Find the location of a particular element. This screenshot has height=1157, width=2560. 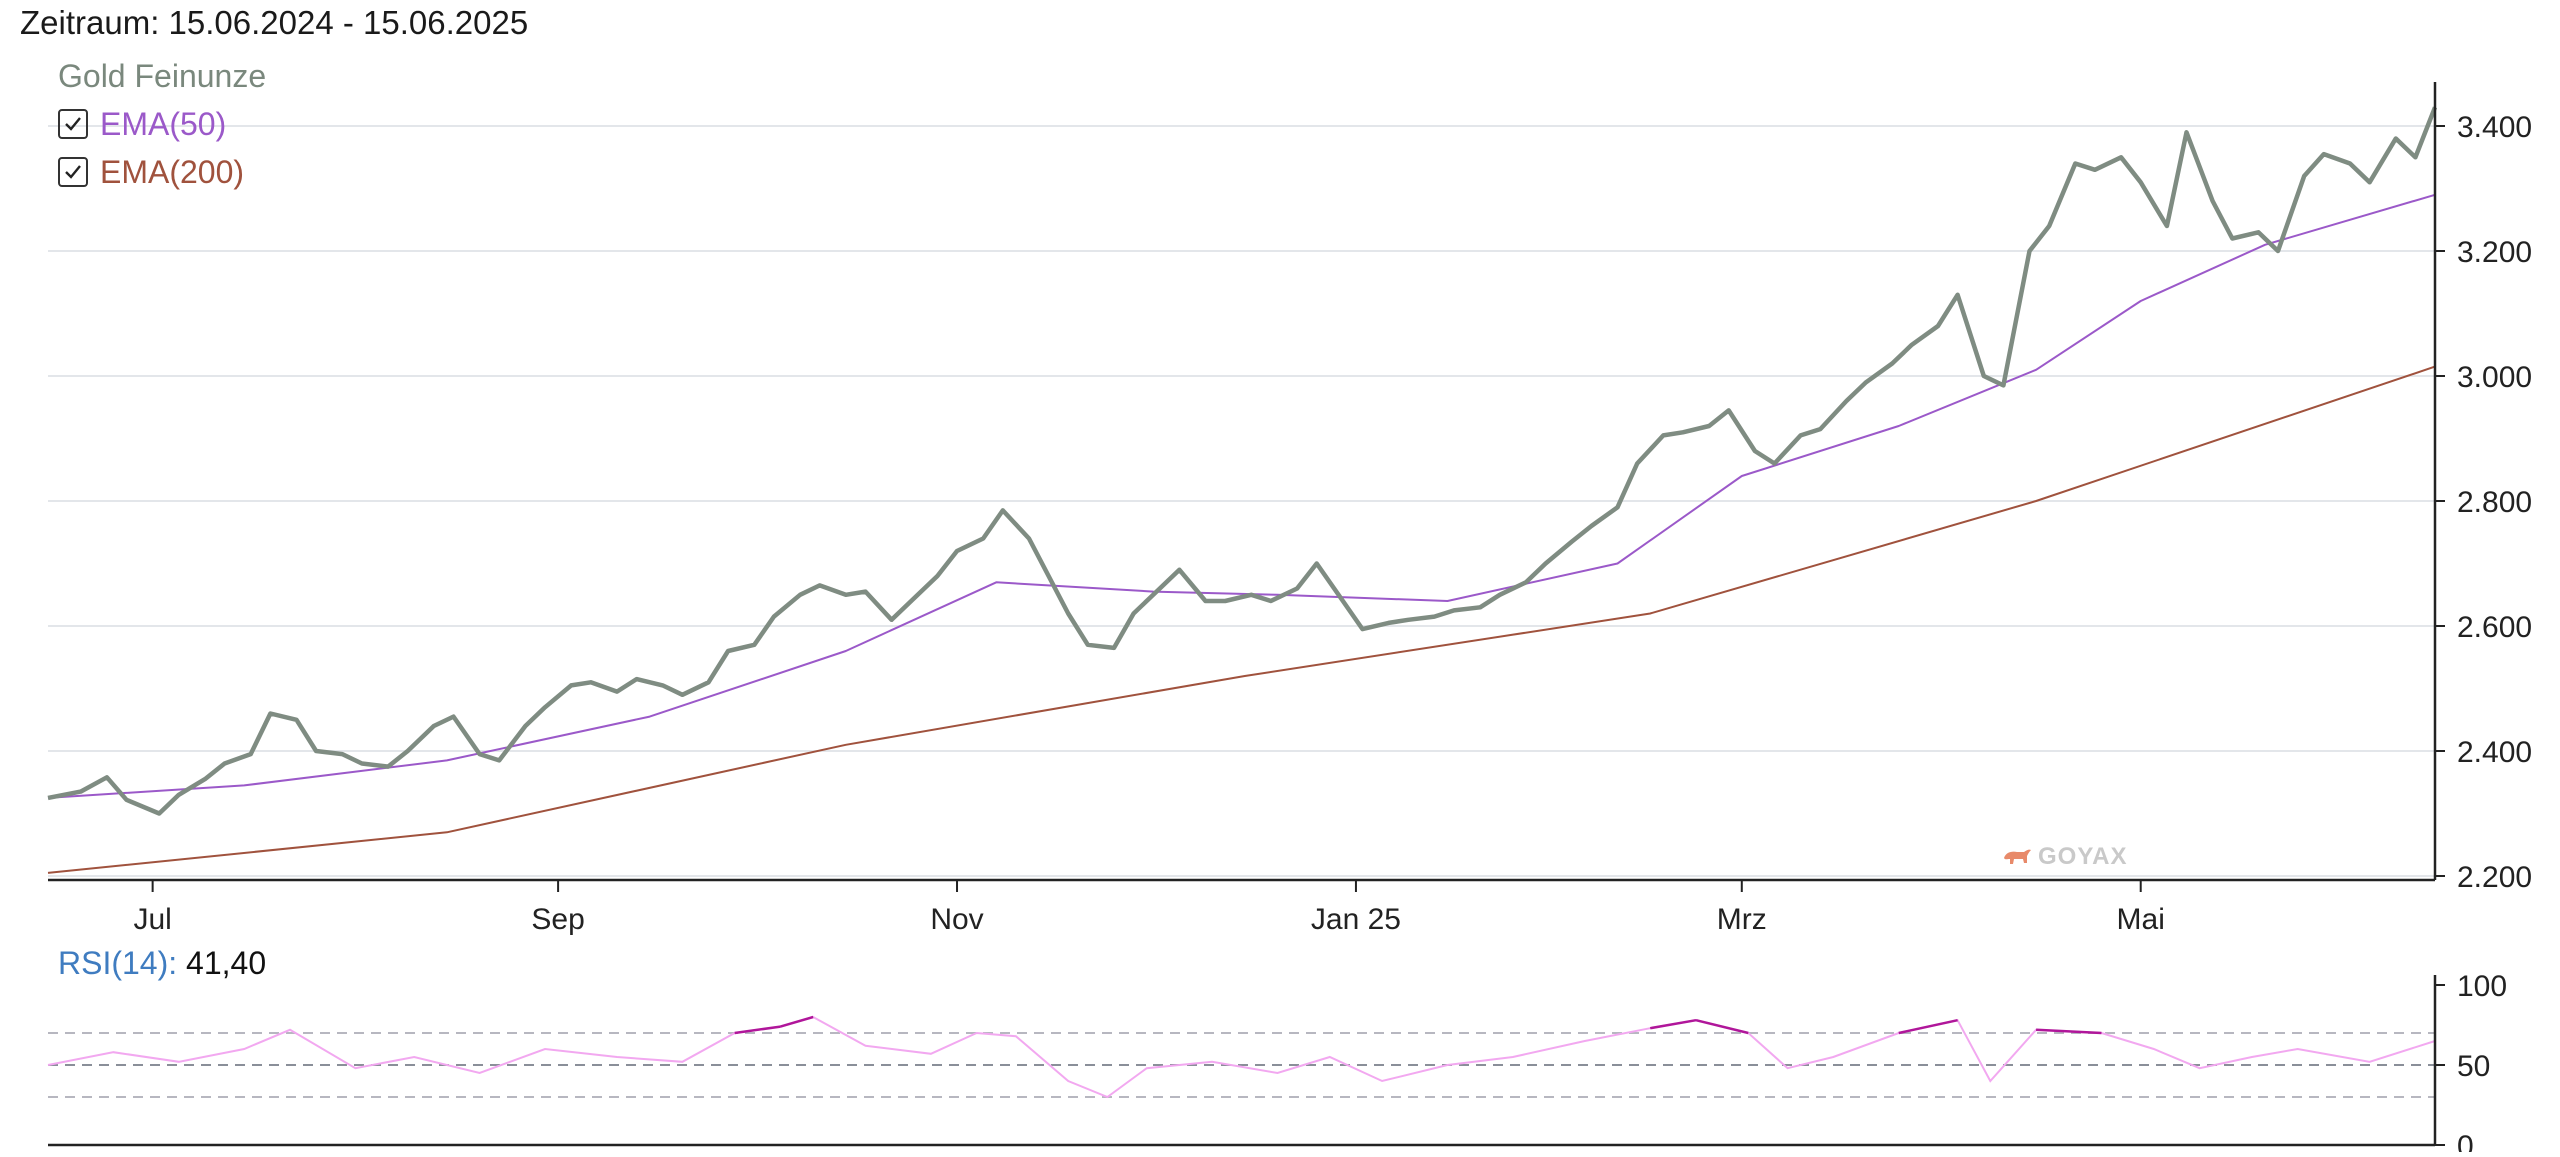

checkbox-ema200 is located at coordinates (73, 172).